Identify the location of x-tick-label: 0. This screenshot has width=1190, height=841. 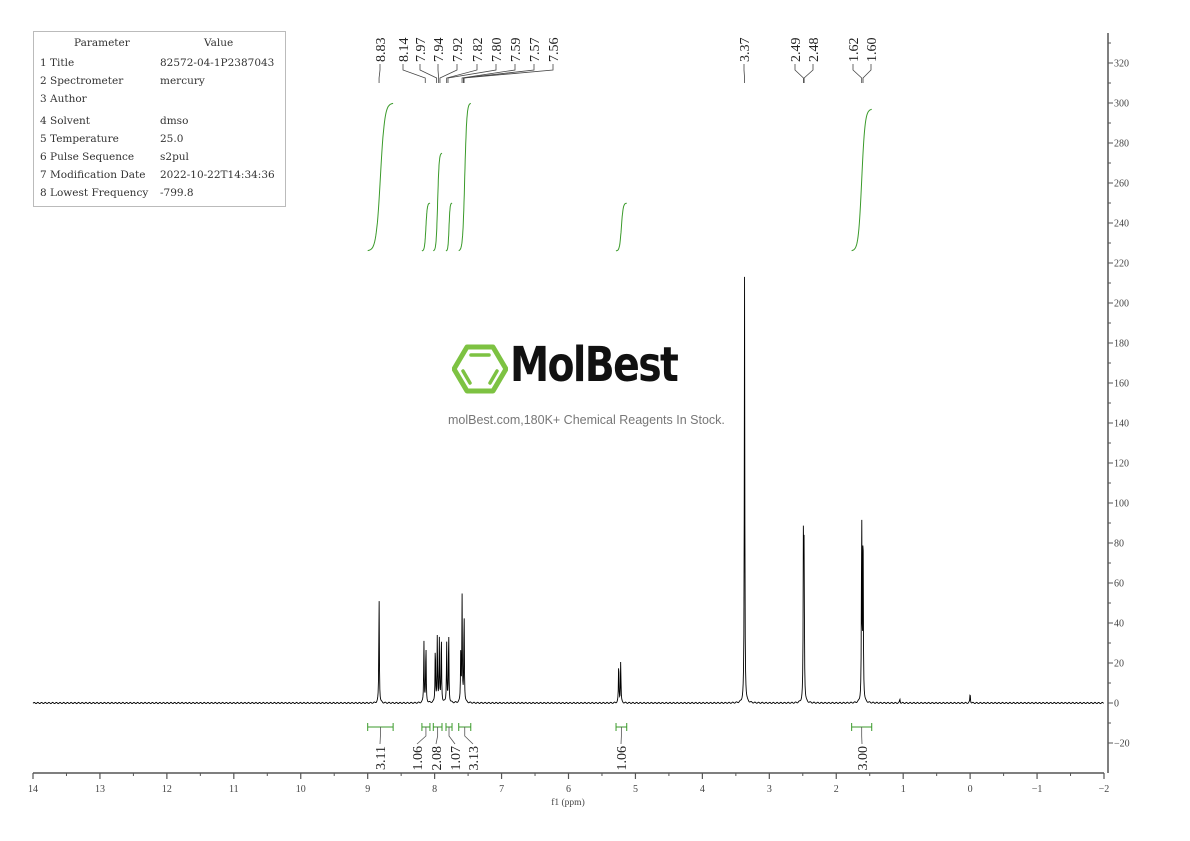
(970, 789).